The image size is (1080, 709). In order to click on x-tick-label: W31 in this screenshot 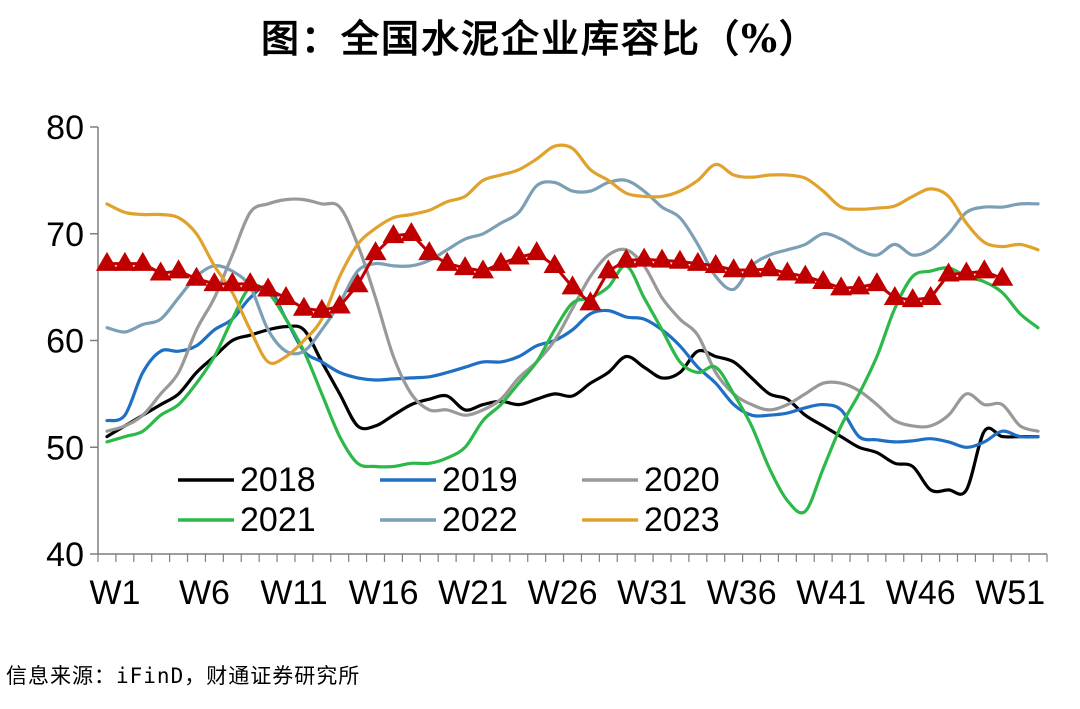, I will do `click(652, 593)`.